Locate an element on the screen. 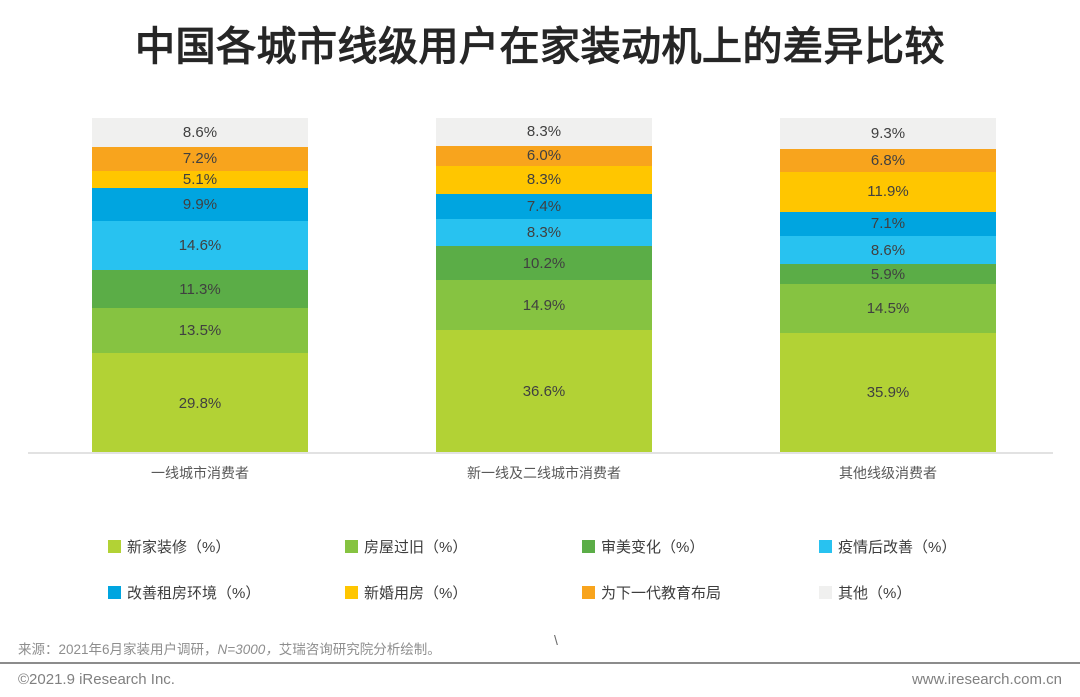 This screenshot has width=1080, height=697. footer-divider is located at coordinates (540, 663).